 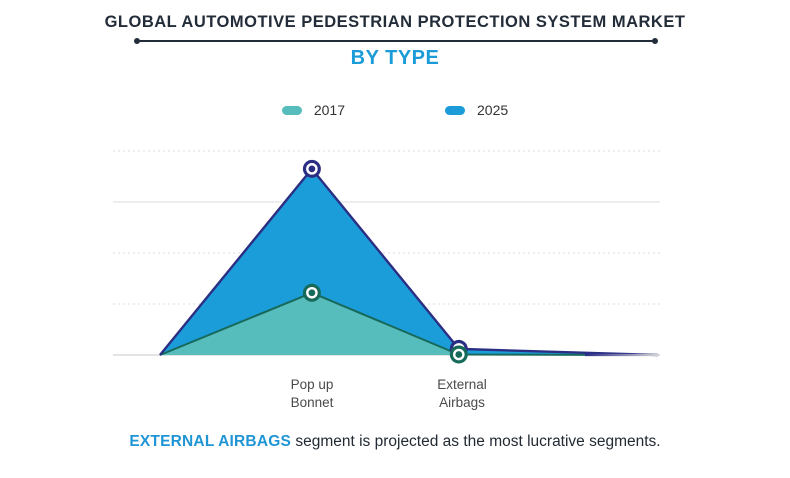 What do you see at coordinates (462, 394) in the screenshot?
I see `x-axis-label-external-airbags: External Airbags` at bounding box center [462, 394].